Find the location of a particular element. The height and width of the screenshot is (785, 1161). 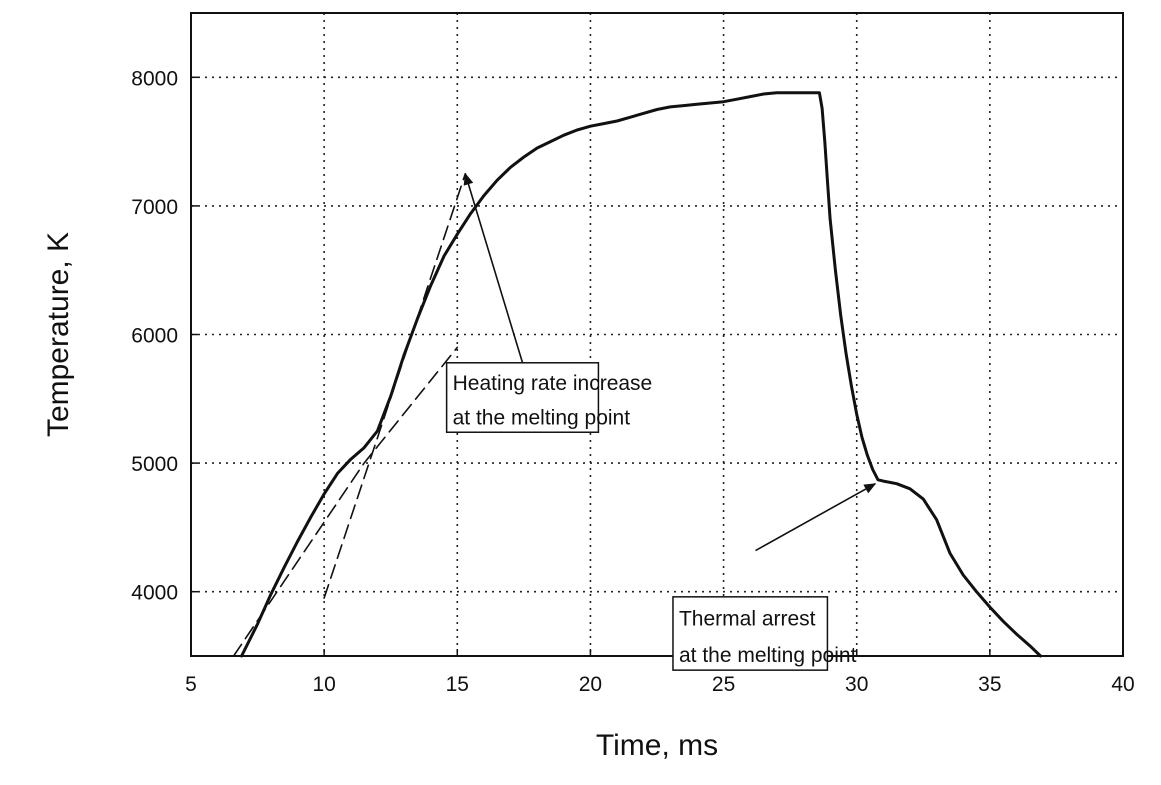

x-tick-label: 10 is located at coordinates (323, 684).